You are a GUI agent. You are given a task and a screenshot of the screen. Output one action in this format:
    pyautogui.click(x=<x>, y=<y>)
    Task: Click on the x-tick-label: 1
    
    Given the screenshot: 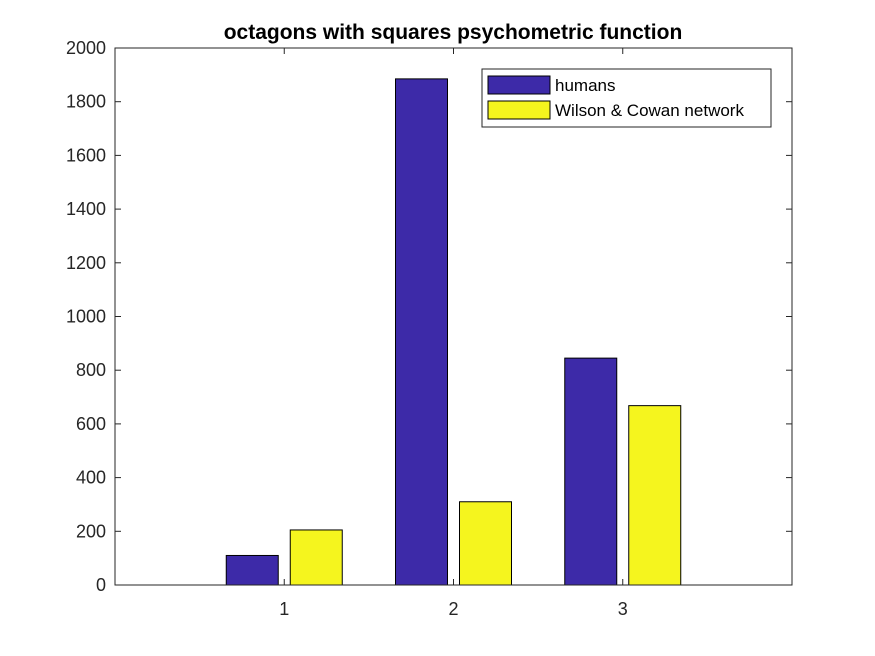 What is the action you would take?
    pyautogui.click(x=284, y=609)
    